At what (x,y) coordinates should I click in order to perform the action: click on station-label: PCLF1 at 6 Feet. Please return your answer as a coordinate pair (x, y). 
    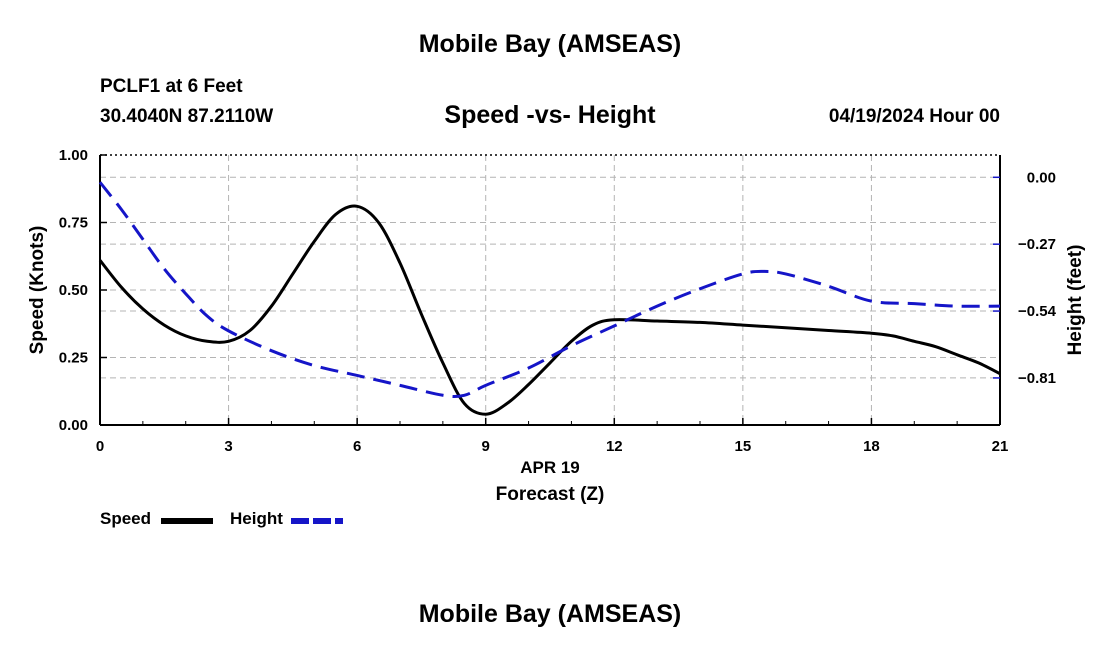
    Looking at the image, I should click on (171, 86).